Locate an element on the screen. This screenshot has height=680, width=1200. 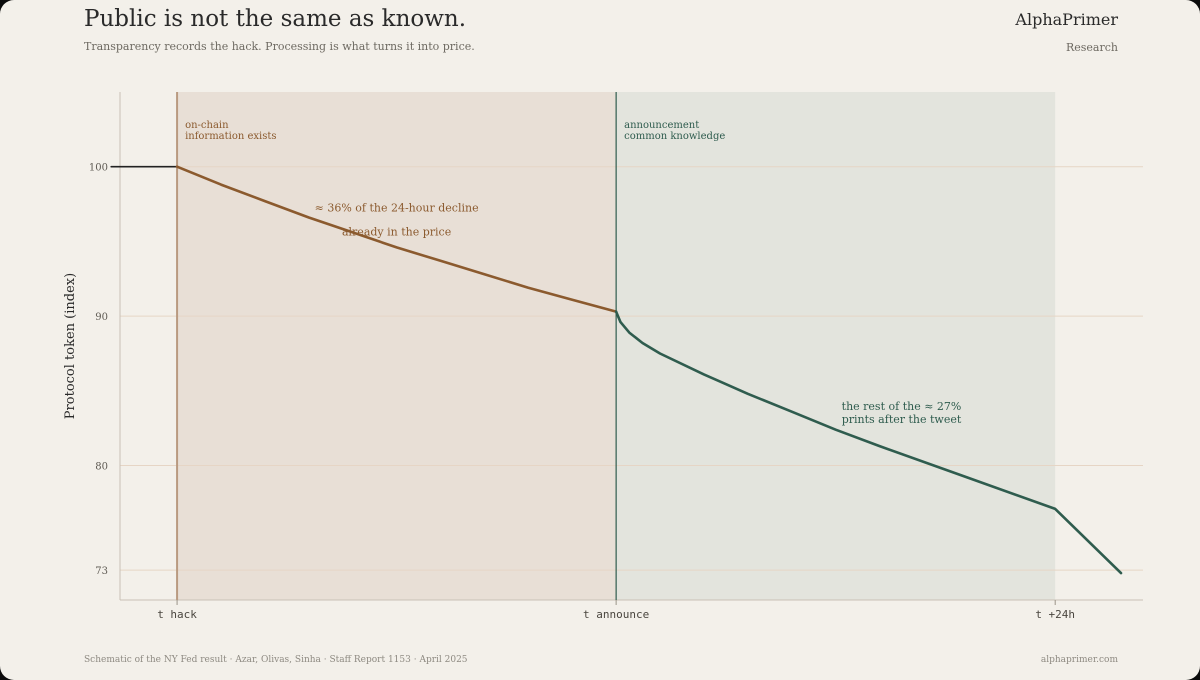
brand-logo: AlphaPrimer is located at coordinates (1066, 19).